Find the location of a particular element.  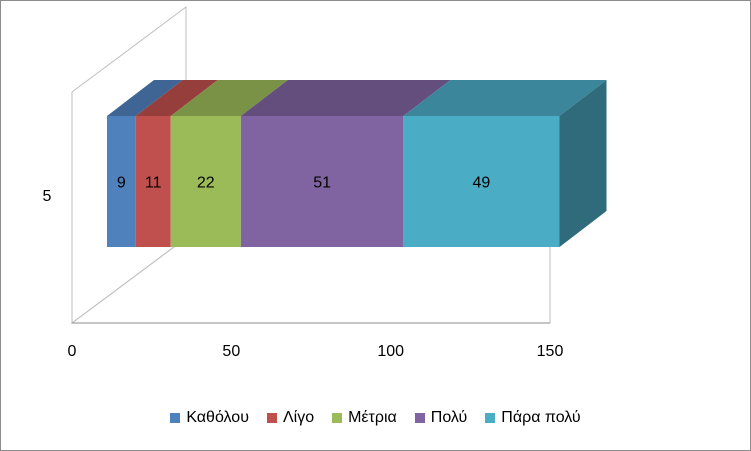

data-label-5: 49 is located at coordinates (482, 183).